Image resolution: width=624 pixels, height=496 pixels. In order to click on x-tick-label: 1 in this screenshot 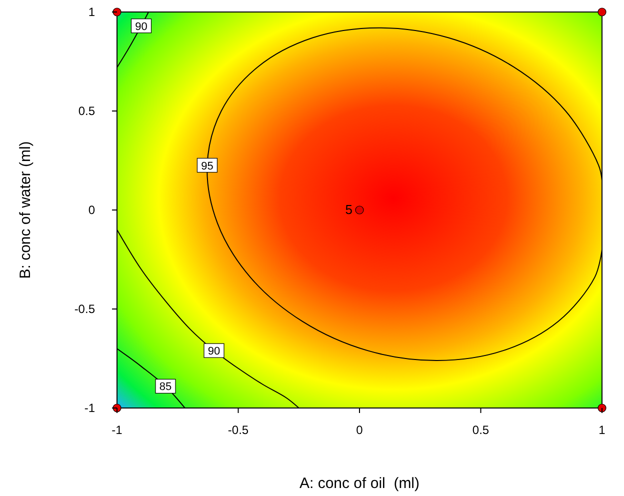, I will do `click(602, 430)`.